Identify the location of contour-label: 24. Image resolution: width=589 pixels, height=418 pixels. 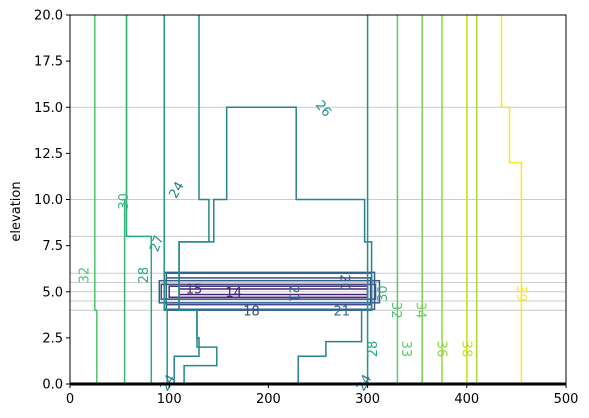
(177, 190).